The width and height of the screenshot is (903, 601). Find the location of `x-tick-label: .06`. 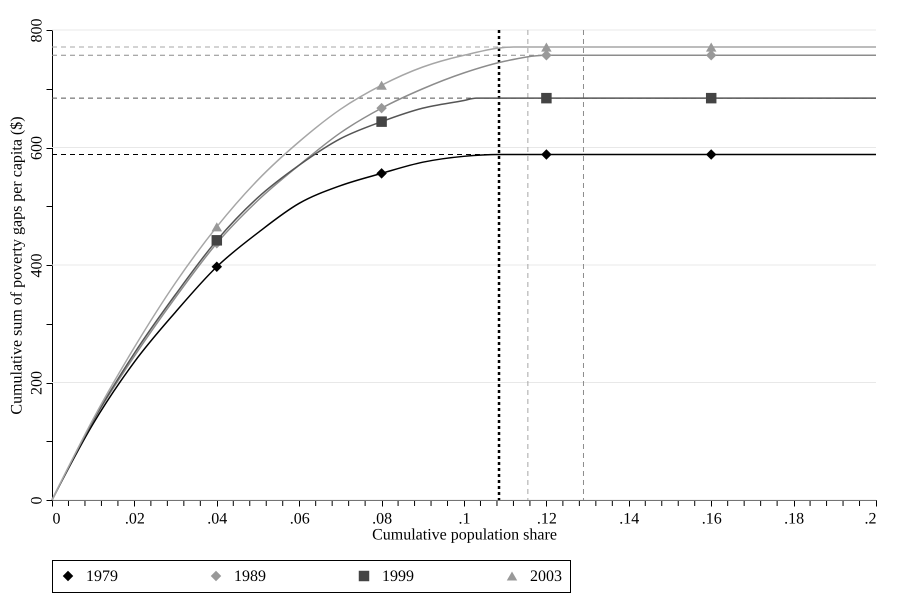

x-tick-label: .06 is located at coordinates (300, 519).